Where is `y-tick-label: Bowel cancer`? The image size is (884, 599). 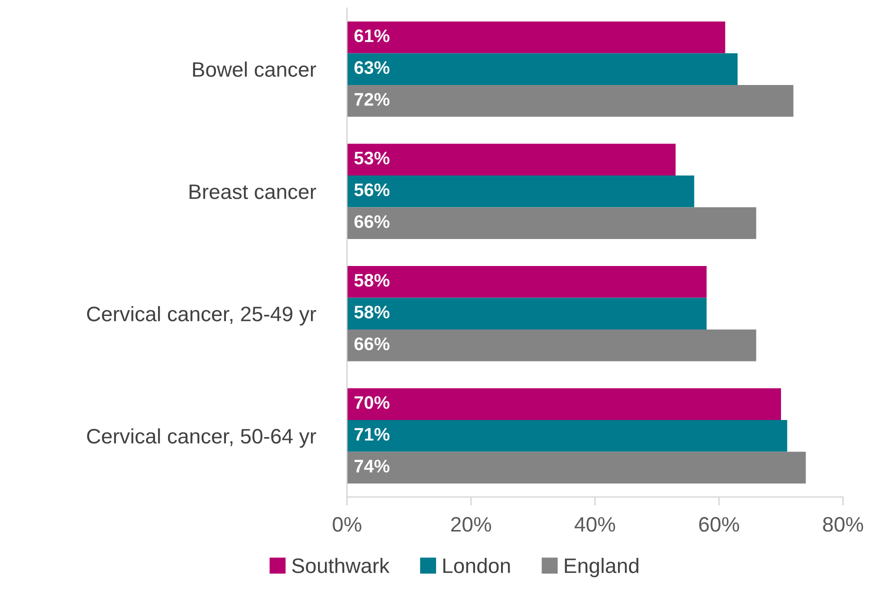
y-tick-label: Bowel cancer is located at coordinates (254, 69).